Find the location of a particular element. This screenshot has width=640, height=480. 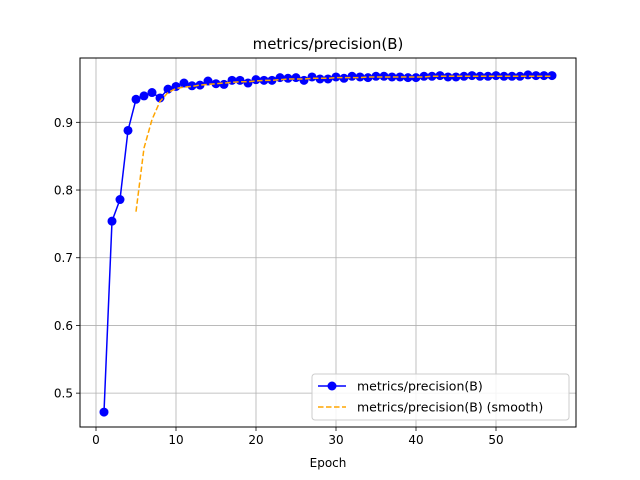

y-tick-label: 0.8 is located at coordinates (63, 191).